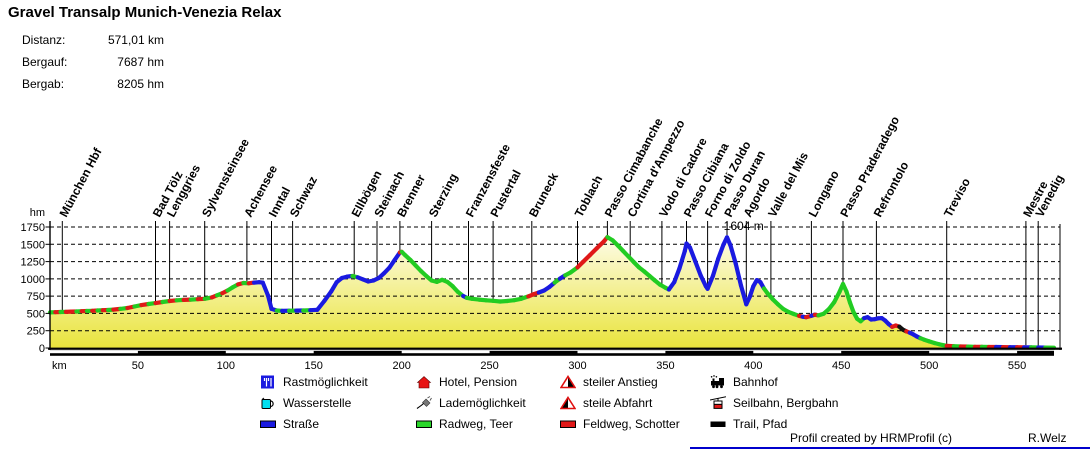  I want to click on svg-text: Refrontolo, so click(891, 189).